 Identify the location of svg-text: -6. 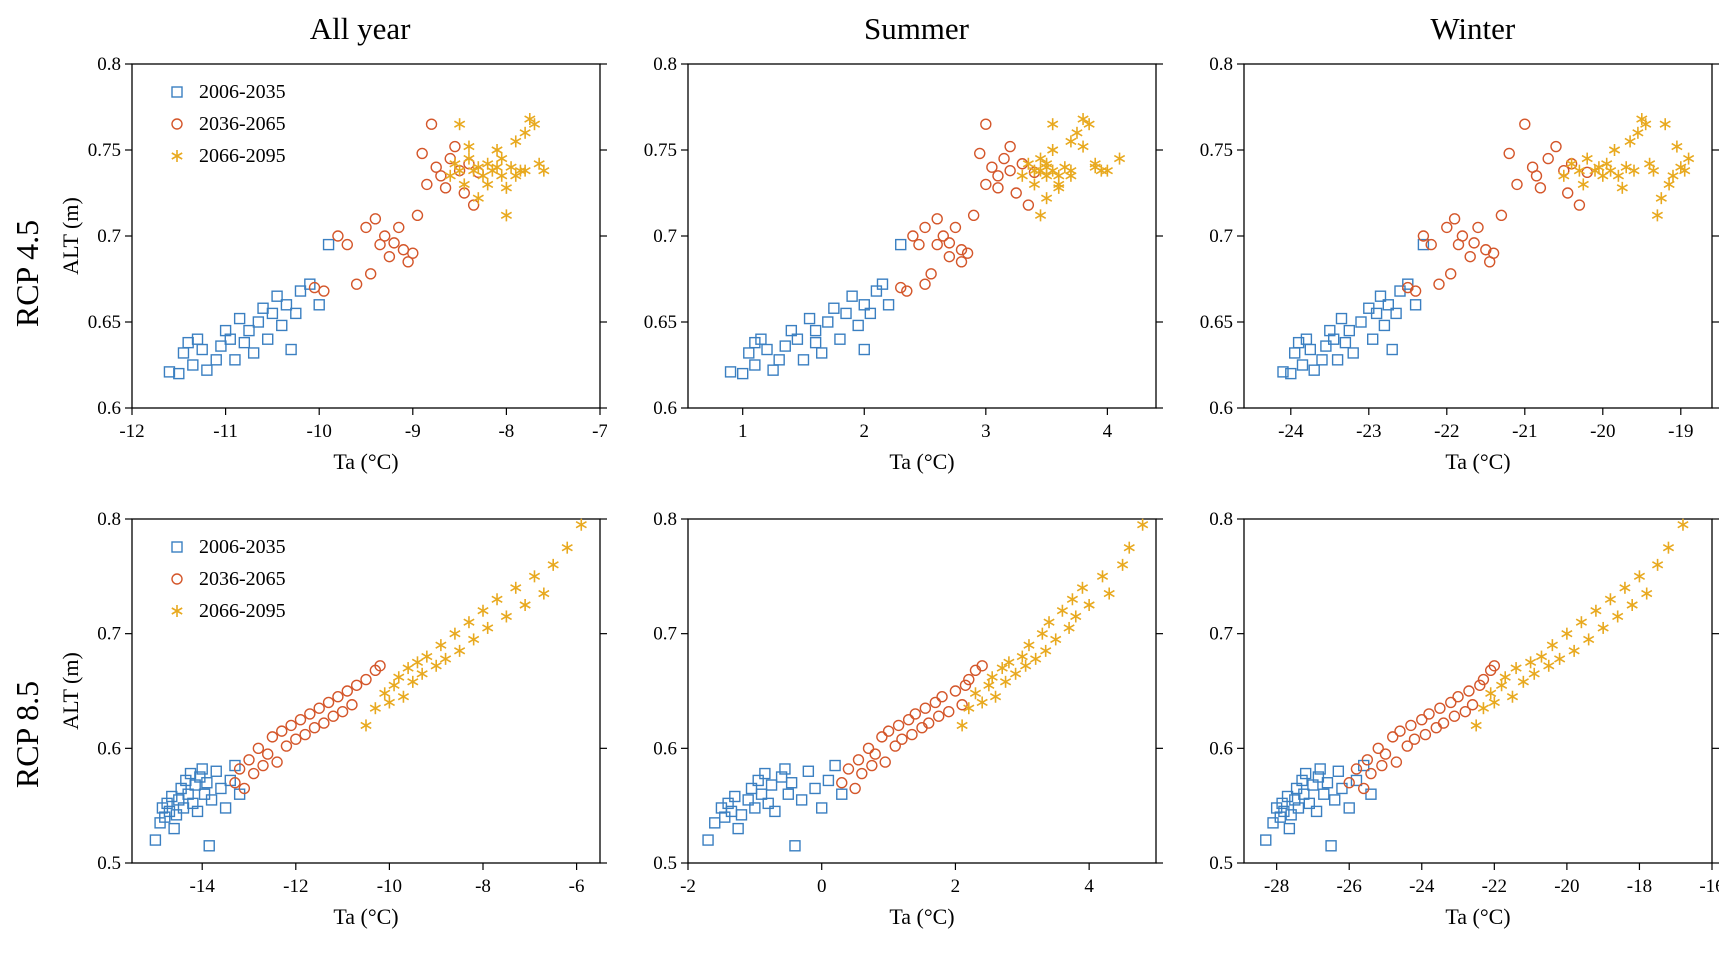
(576, 886).